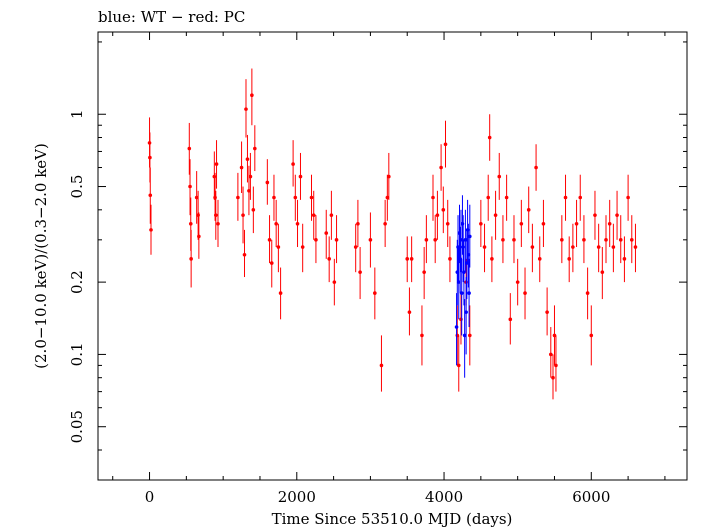 Image resolution: width=705 pixels, height=532 pixels. Describe the element at coordinates (297, 497) in the screenshot. I see `x-tick-label: 2000` at that location.